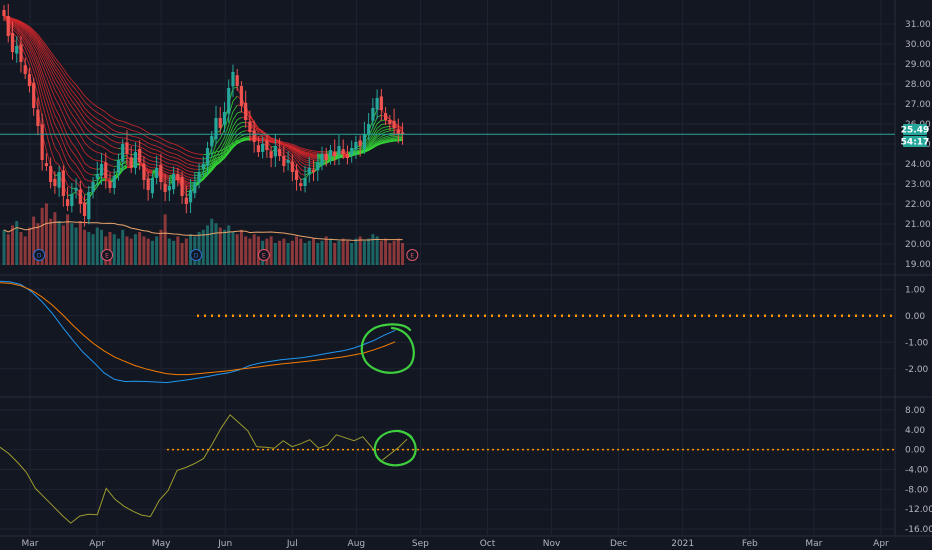 This screenshot has height=550, width=932. I want to click on signal-line, so click(198, 329).